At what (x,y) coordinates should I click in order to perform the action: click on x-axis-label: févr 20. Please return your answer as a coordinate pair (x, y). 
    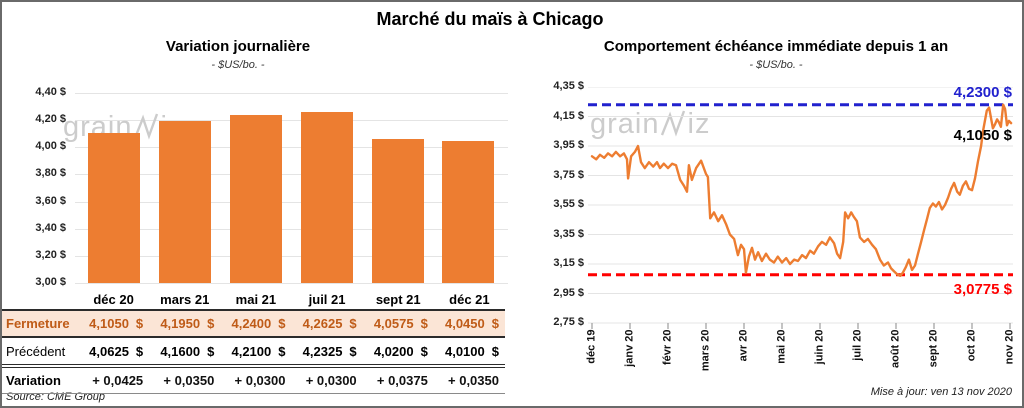
    Looking at the image, I should click on (667, 347).